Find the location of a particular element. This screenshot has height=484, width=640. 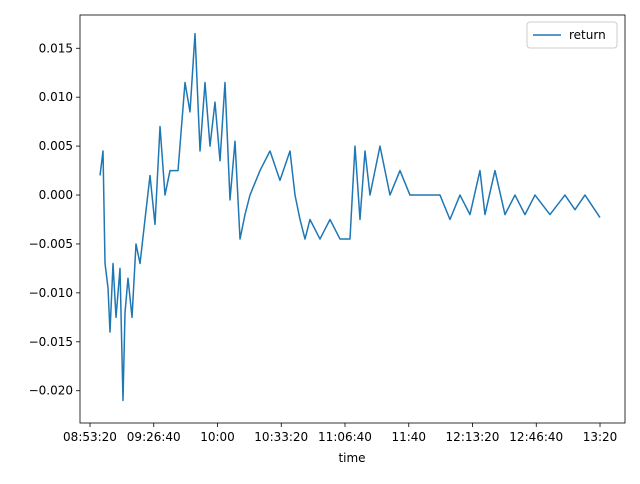

legend-box is located at coordinates (572, 35).